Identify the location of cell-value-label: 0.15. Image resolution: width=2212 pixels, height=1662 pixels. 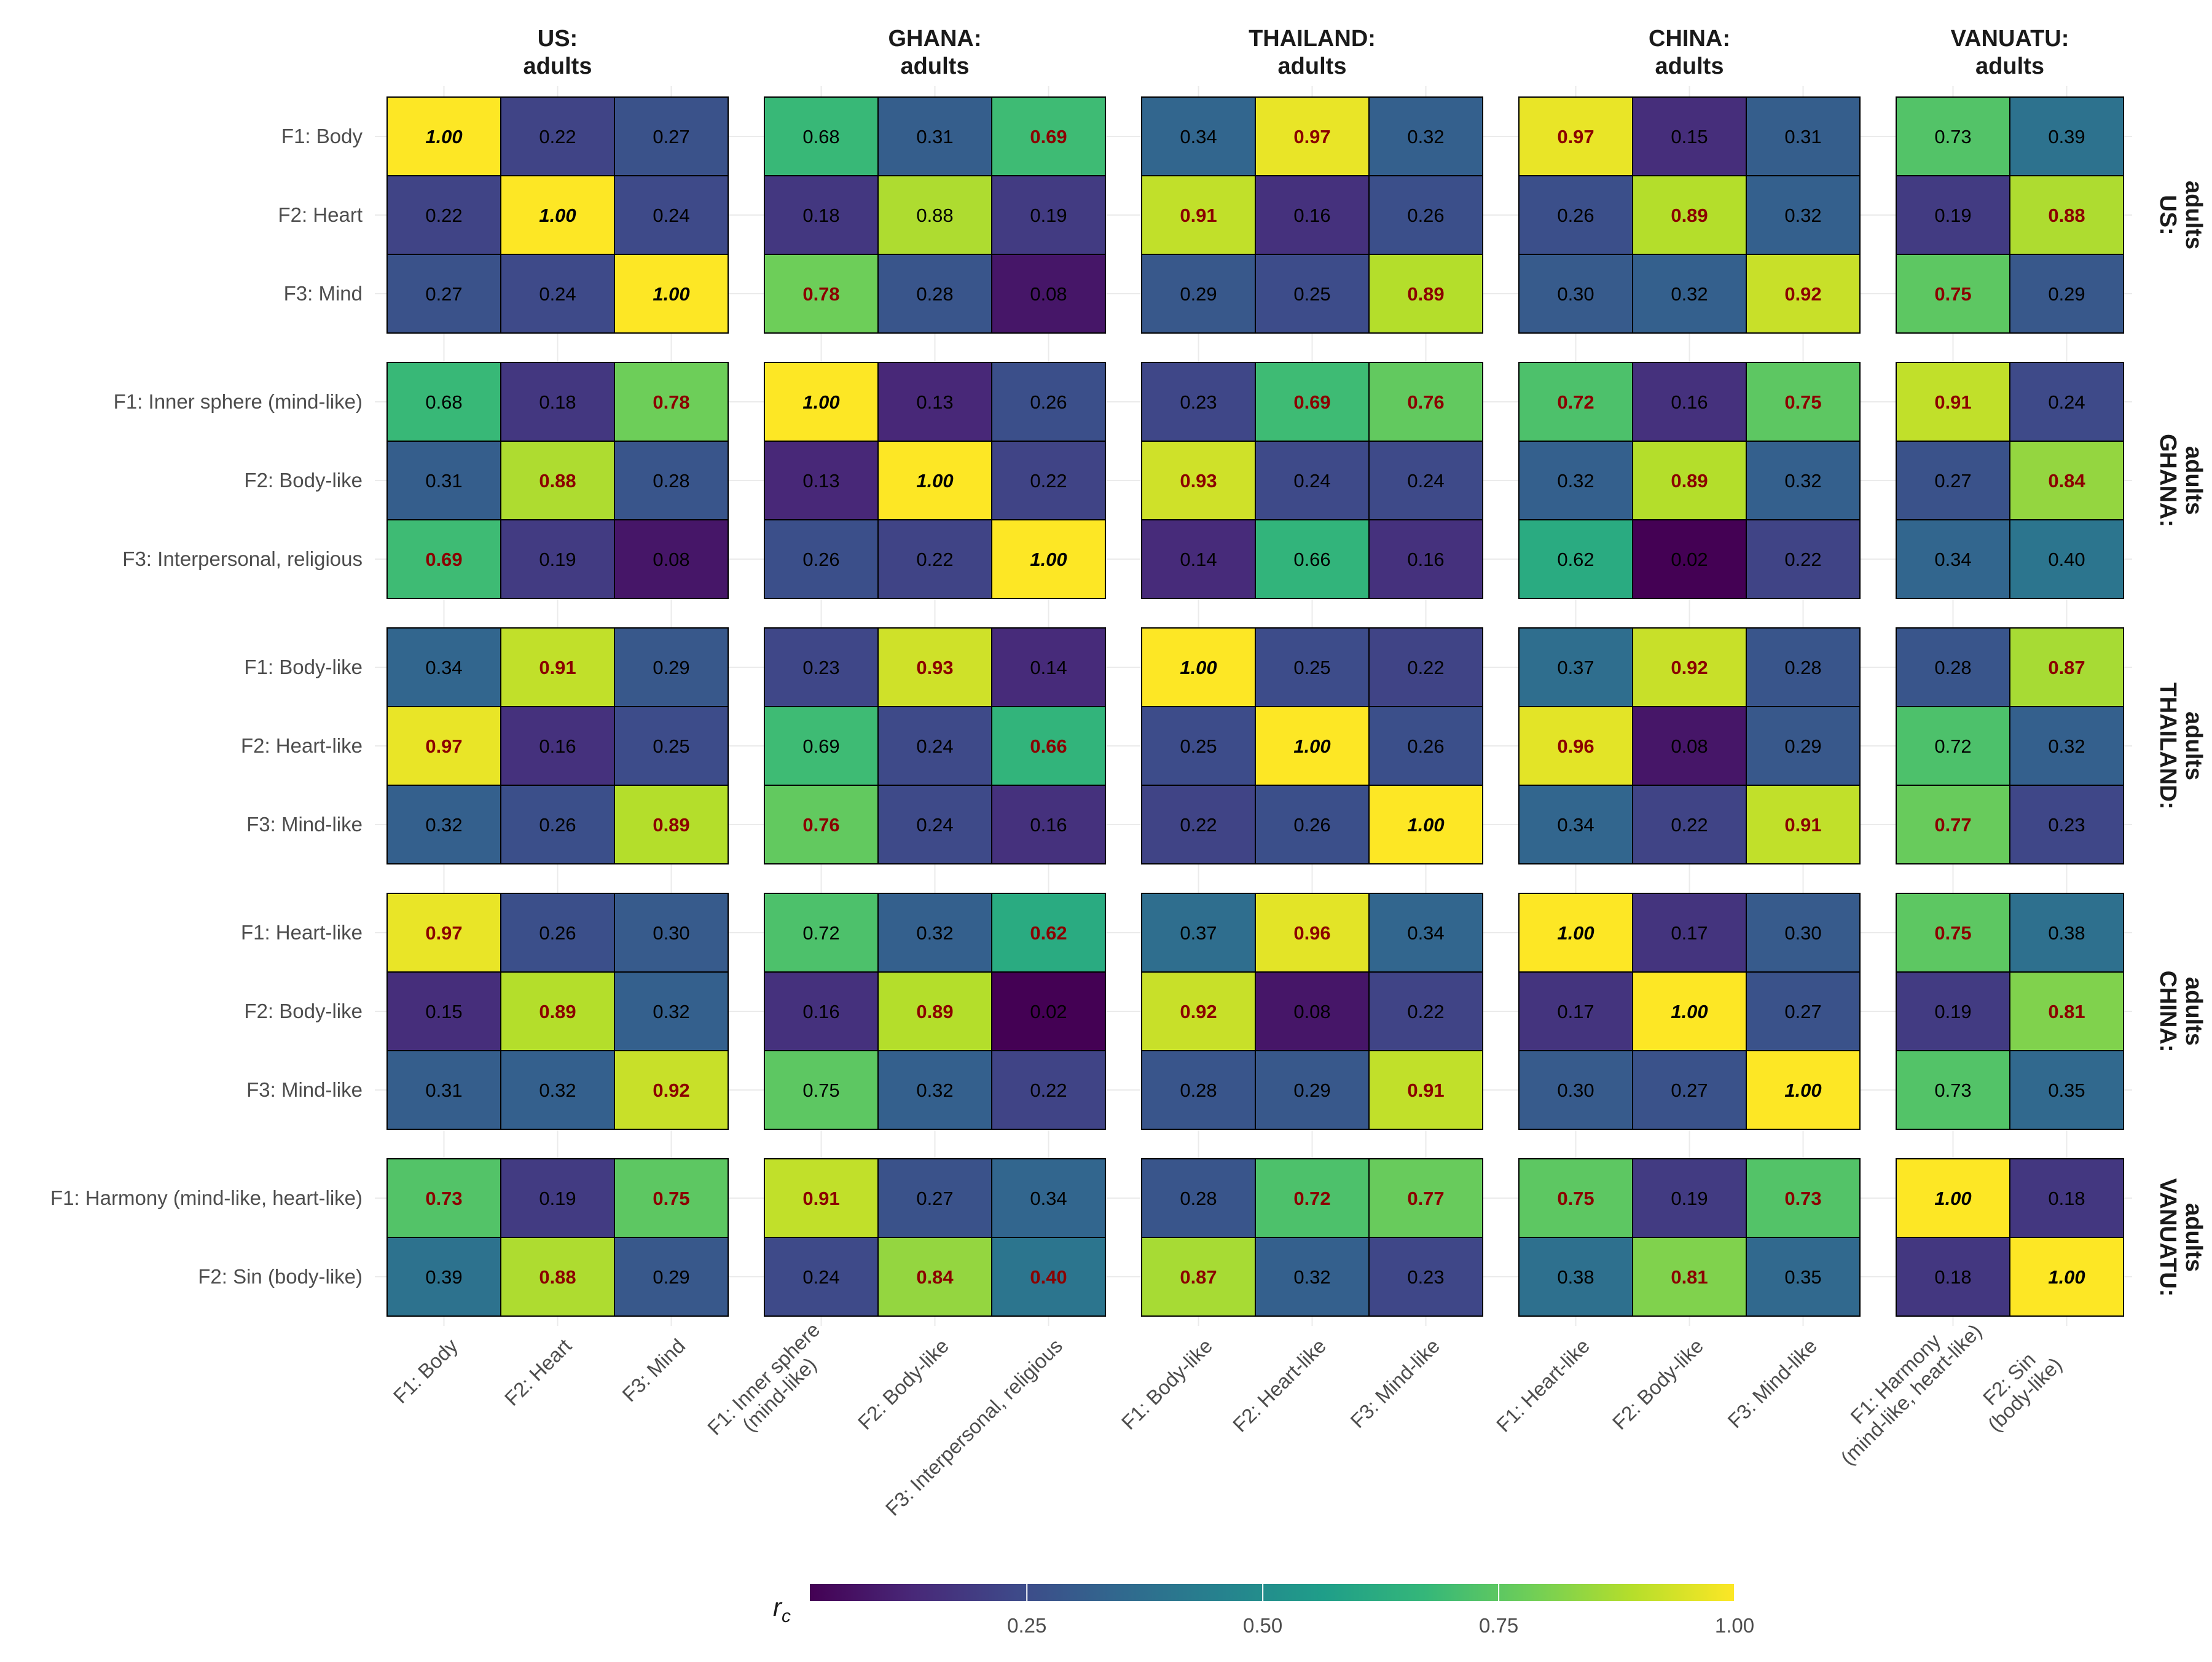
(1689, 136).